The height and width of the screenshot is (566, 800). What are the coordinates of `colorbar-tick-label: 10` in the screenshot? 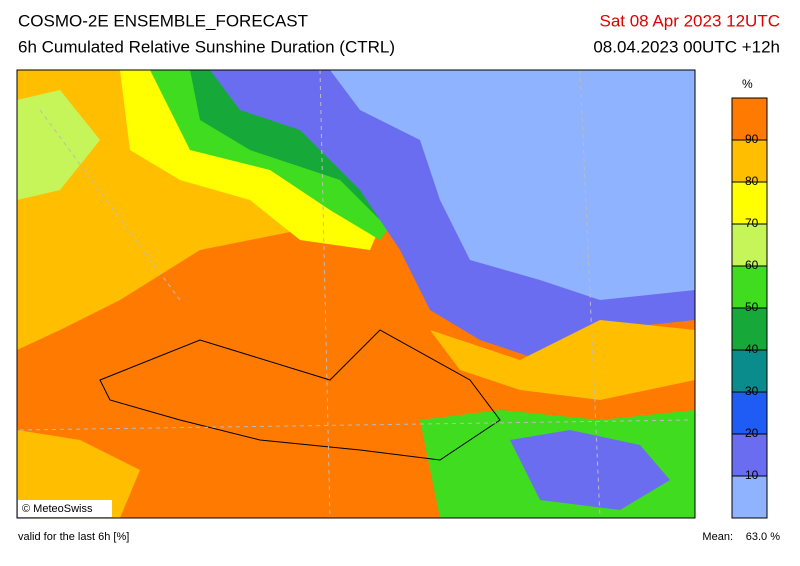 It's located at (752, 475).